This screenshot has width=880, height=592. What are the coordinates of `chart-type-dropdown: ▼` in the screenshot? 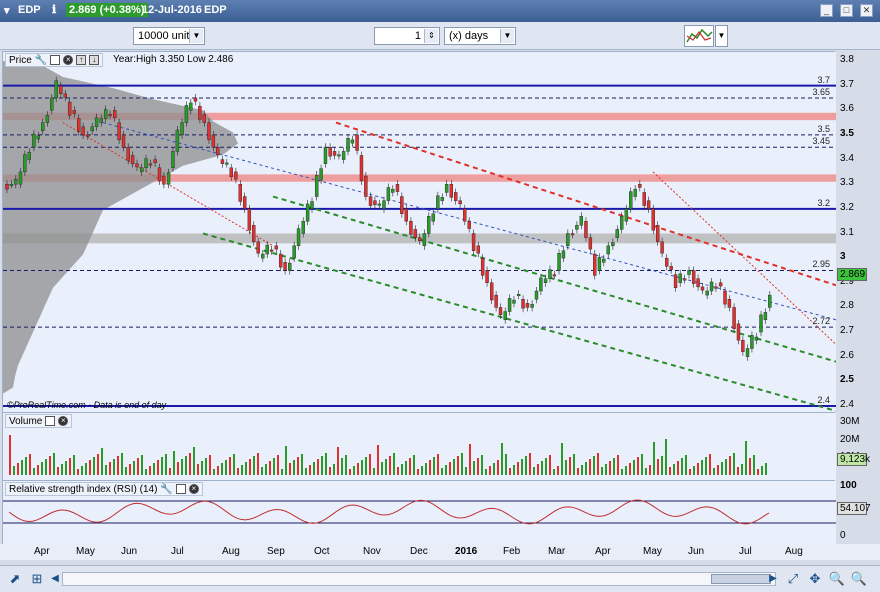 It's located at (721, 36).